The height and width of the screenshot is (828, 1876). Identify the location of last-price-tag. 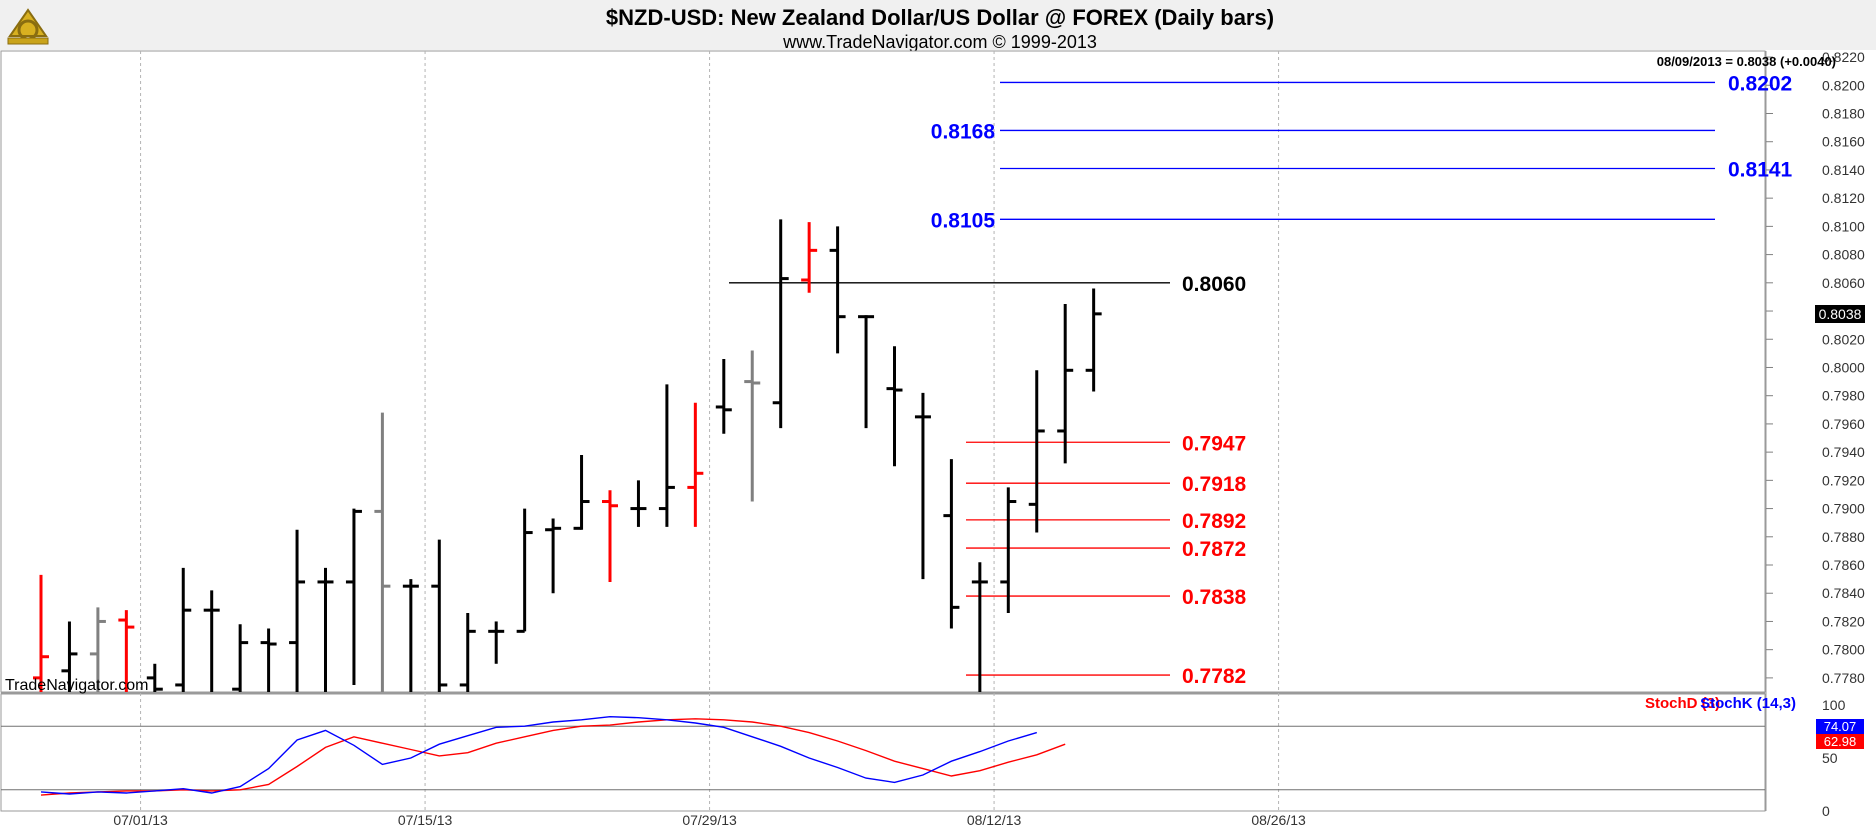
(1840, 314).